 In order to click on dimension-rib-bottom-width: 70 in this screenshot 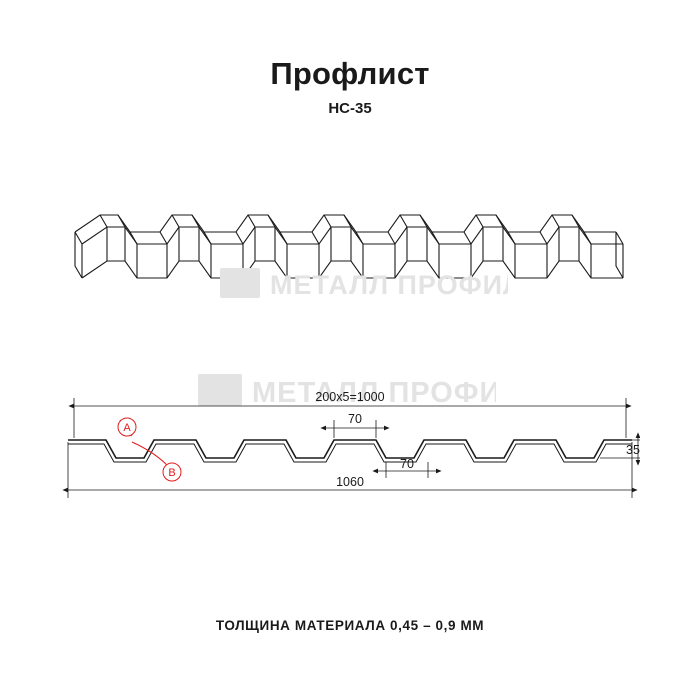, I will do `click(407, 464)`.